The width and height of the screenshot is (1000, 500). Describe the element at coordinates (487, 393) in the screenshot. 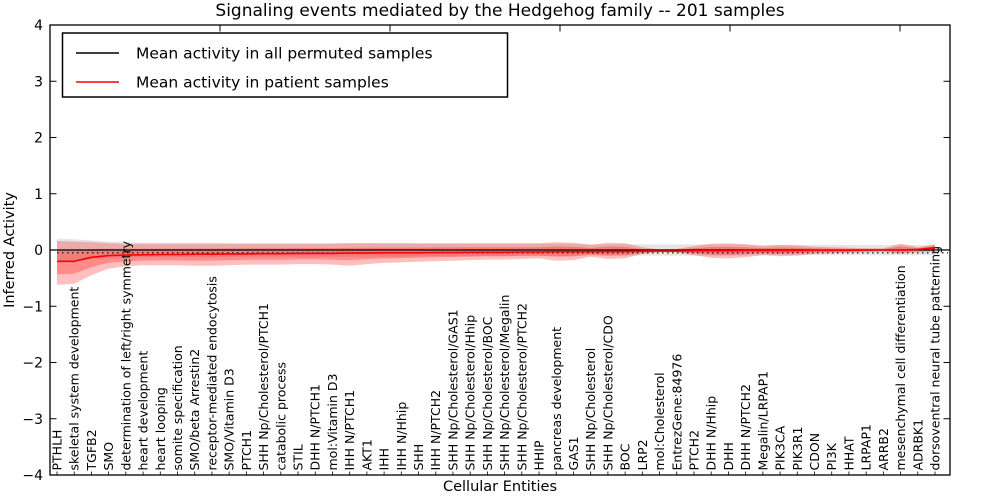

I see `x-tick-label: SHH Np/Cholesterol/BOC` at that location.